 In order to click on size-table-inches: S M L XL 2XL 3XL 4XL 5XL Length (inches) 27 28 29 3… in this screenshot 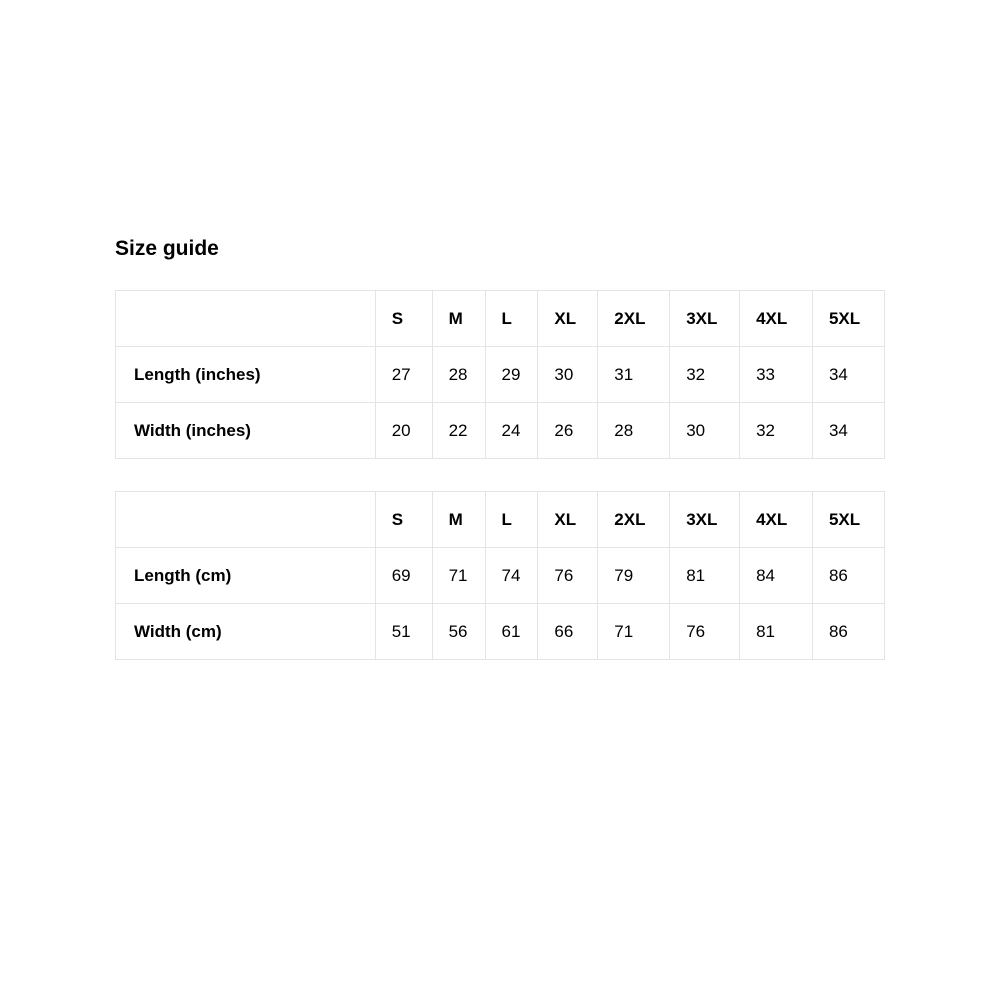, I will do `click(500, 374)`.